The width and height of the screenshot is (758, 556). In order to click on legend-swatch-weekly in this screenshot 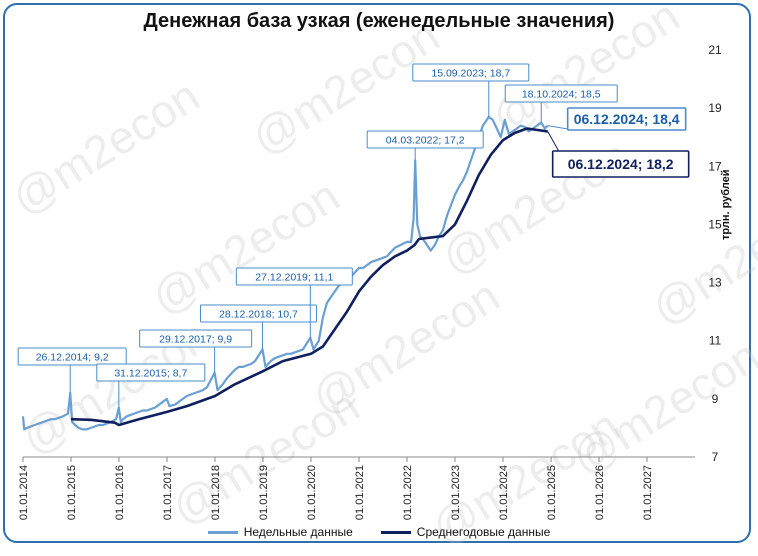, I will do `click(222, 532)`.